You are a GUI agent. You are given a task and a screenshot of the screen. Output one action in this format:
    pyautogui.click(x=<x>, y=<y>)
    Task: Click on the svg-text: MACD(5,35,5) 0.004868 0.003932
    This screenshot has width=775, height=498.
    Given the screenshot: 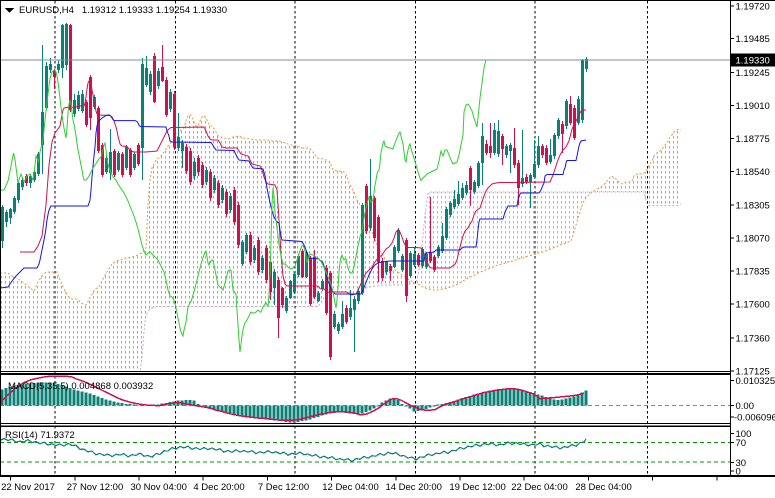 What is the action you would take?
    pyautogui.click(x=80, y=386)
    